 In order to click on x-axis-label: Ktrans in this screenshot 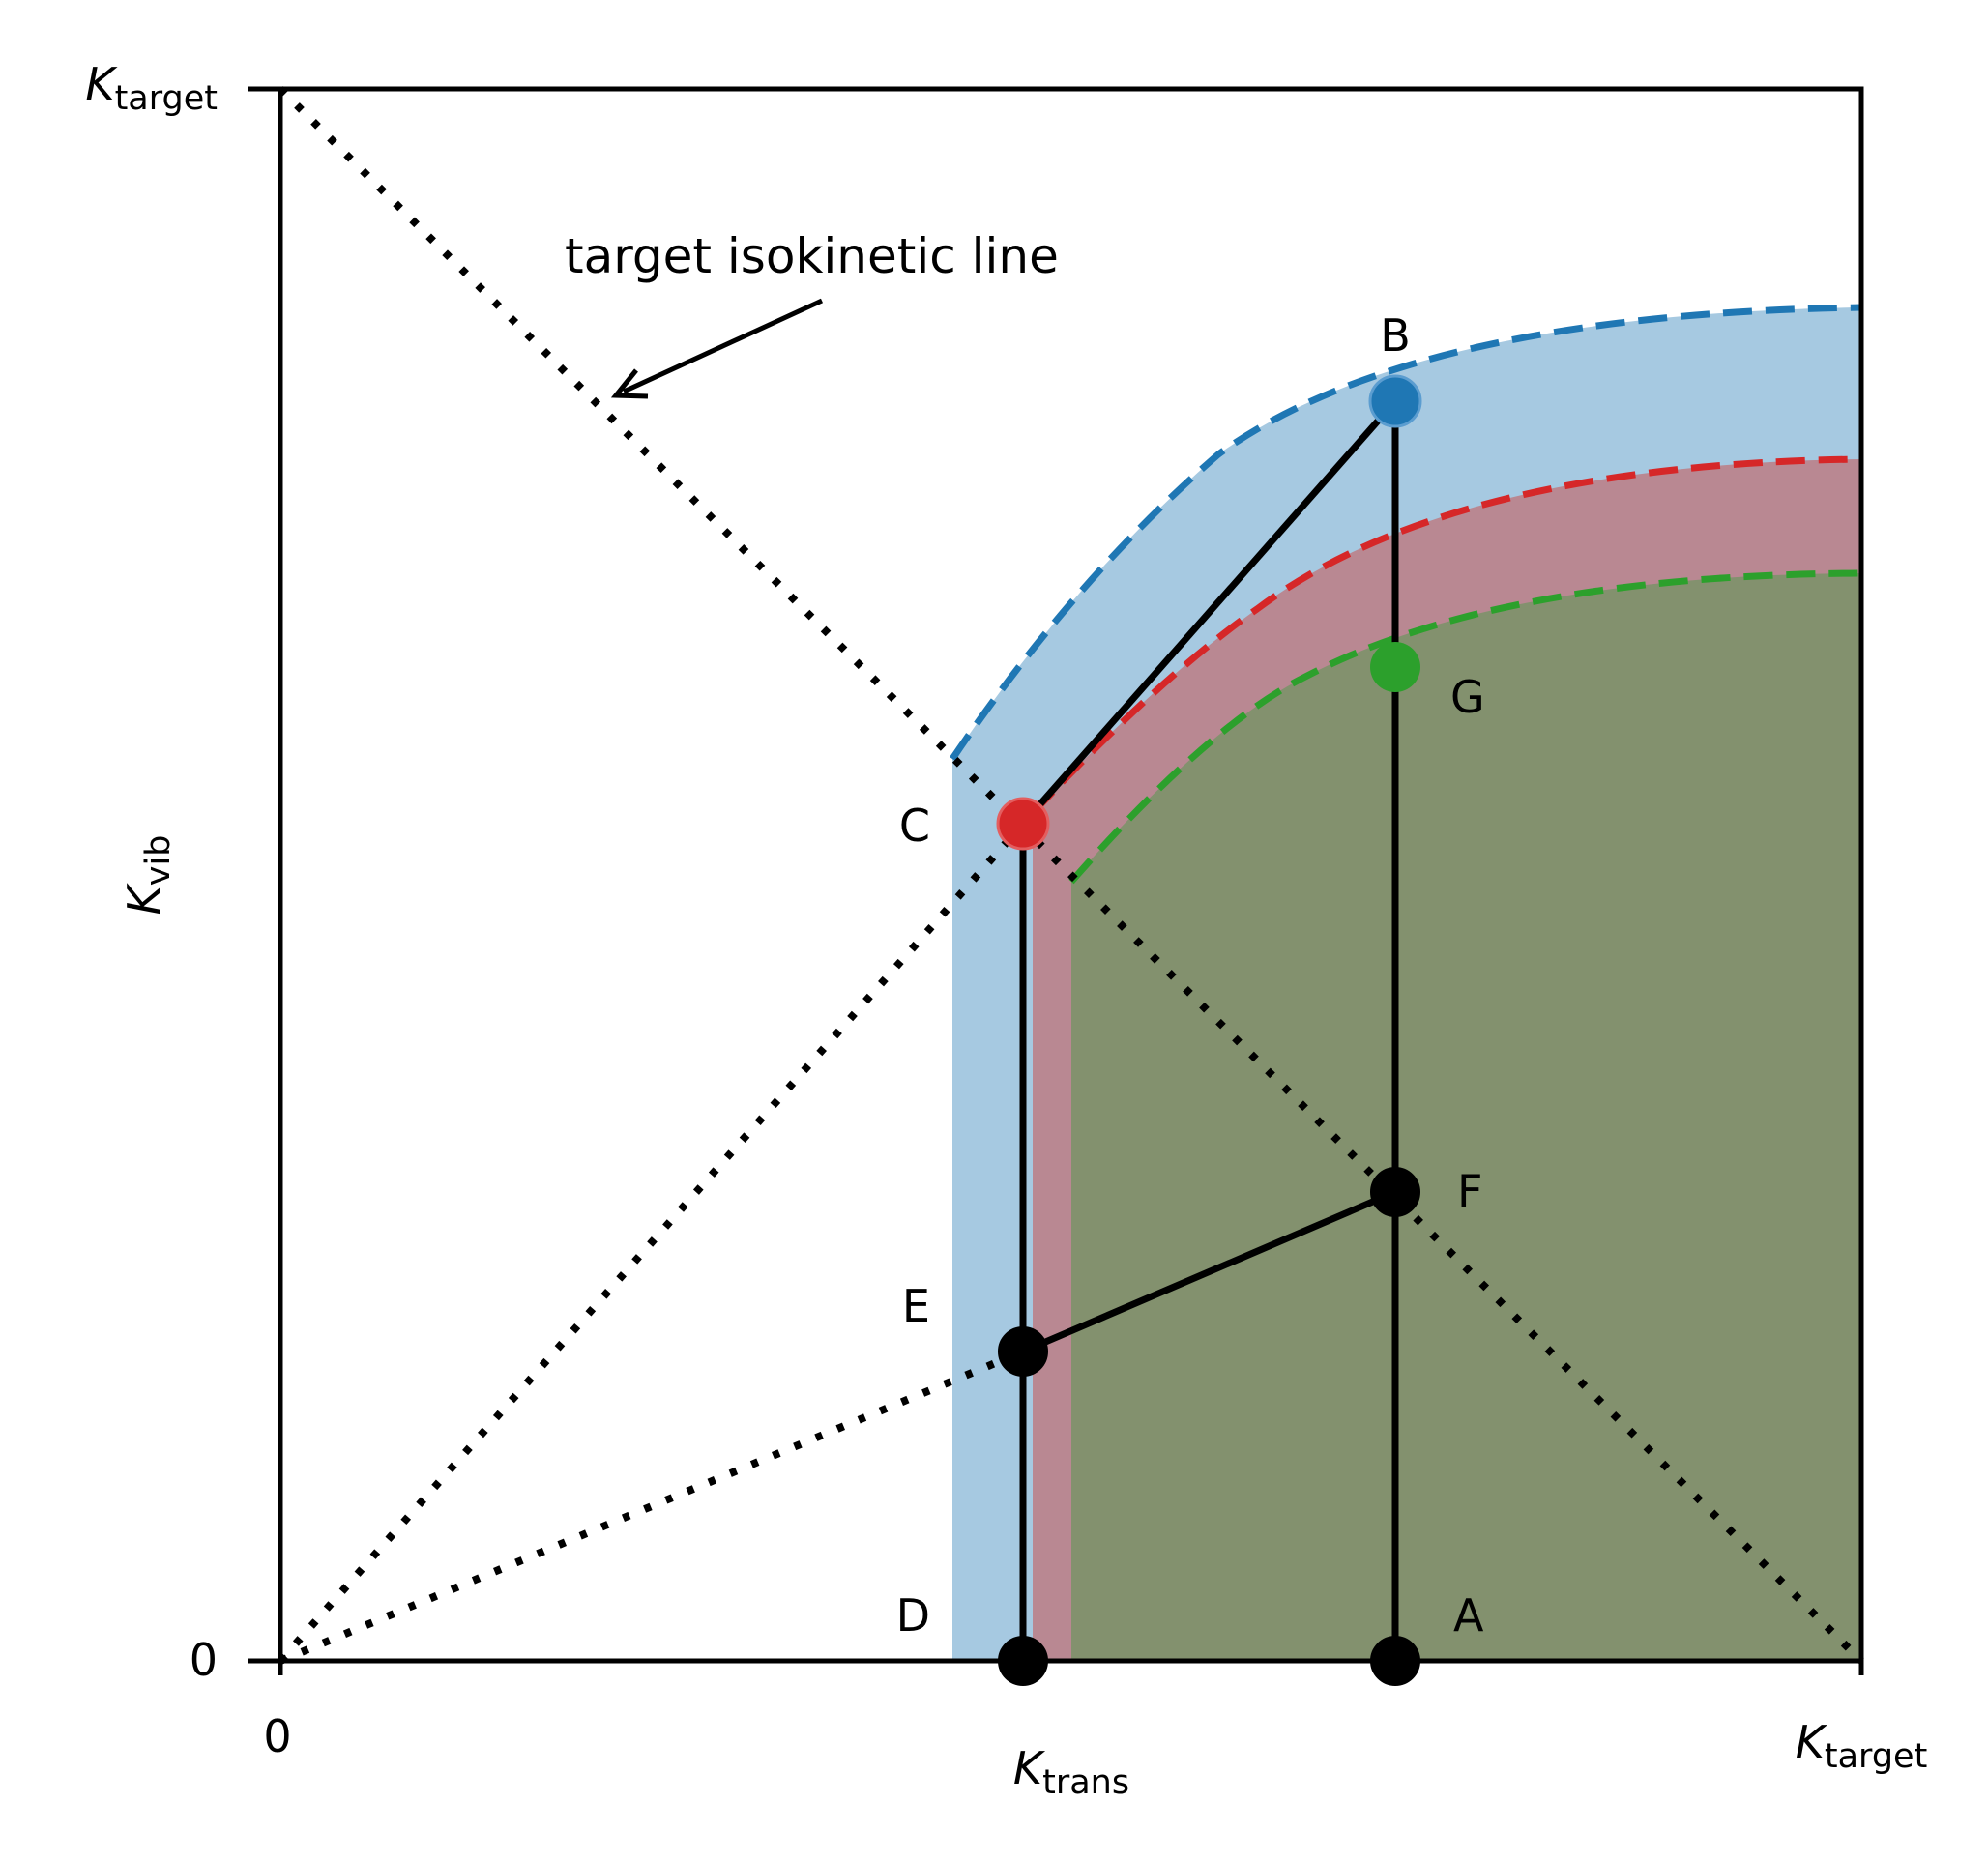, I will do `click(1071, 1772)`.